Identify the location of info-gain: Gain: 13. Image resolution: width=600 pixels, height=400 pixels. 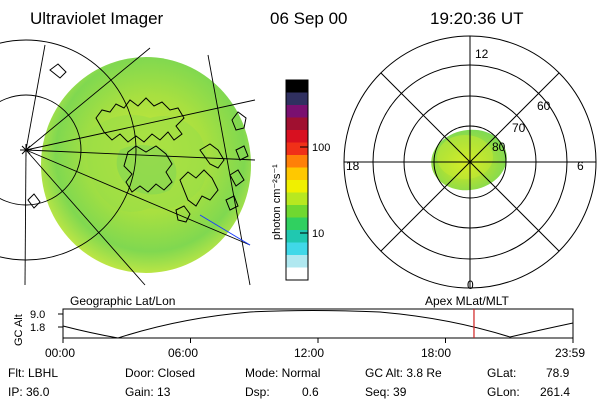
(148, 392).